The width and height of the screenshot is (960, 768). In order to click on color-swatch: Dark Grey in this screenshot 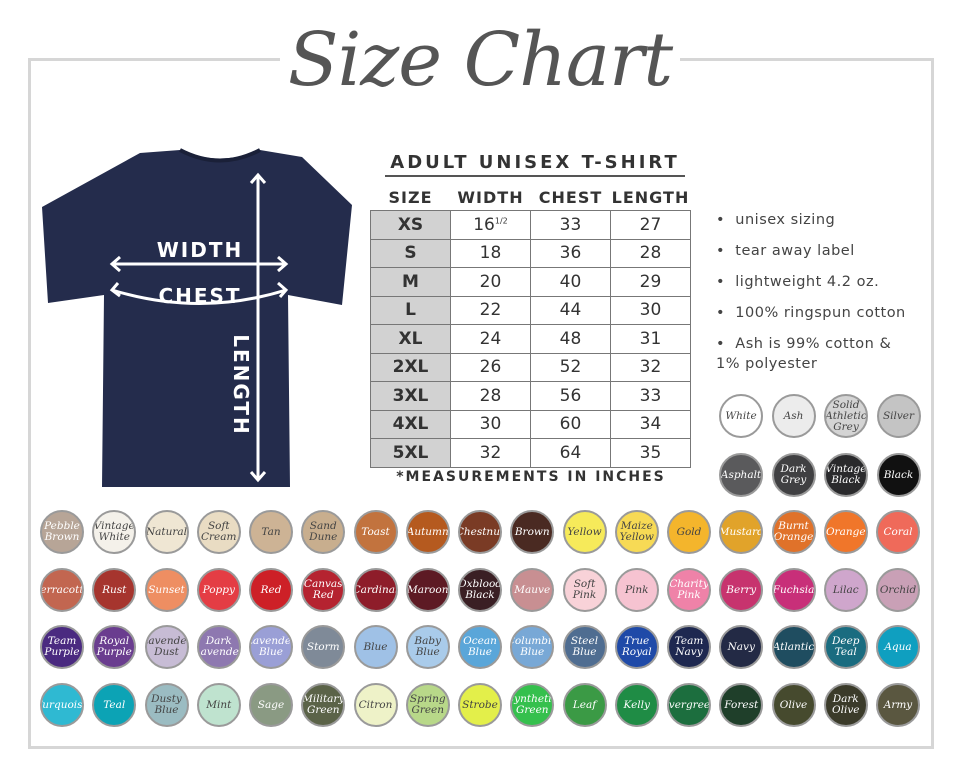, I will do `click(793, 475)`.